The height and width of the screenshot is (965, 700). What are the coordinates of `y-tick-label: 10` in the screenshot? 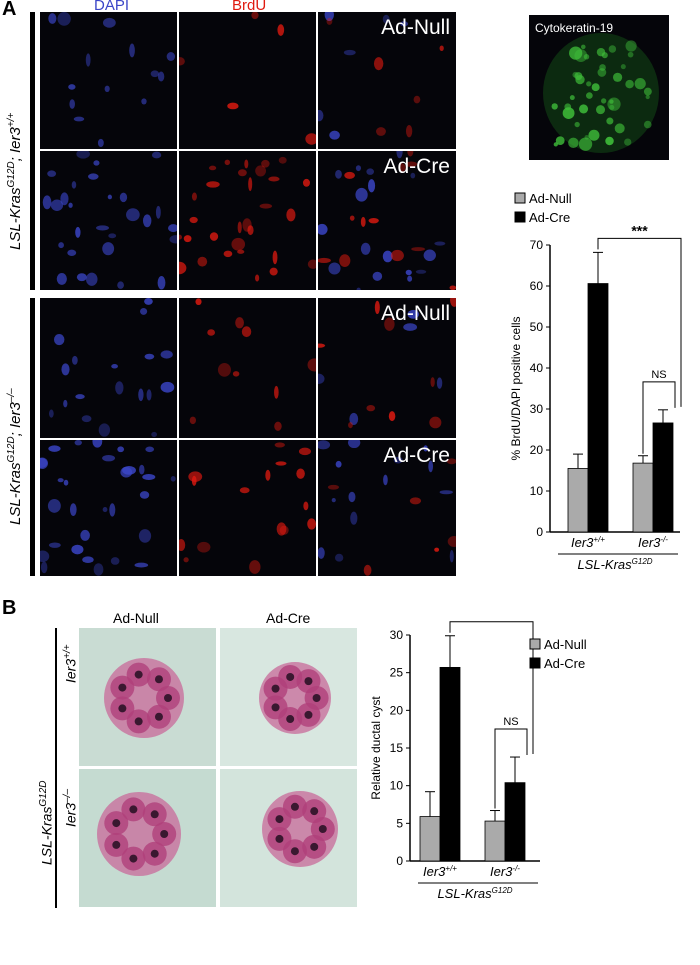 It's located at (537, 491).